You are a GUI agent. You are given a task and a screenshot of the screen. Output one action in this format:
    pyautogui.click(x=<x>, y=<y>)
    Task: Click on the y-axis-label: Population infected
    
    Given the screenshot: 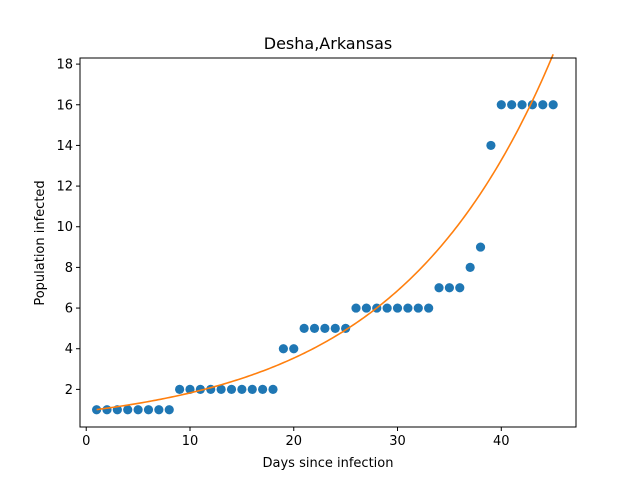 What is the action you would take?
    pyautogui.click(x=40, y=242)
    